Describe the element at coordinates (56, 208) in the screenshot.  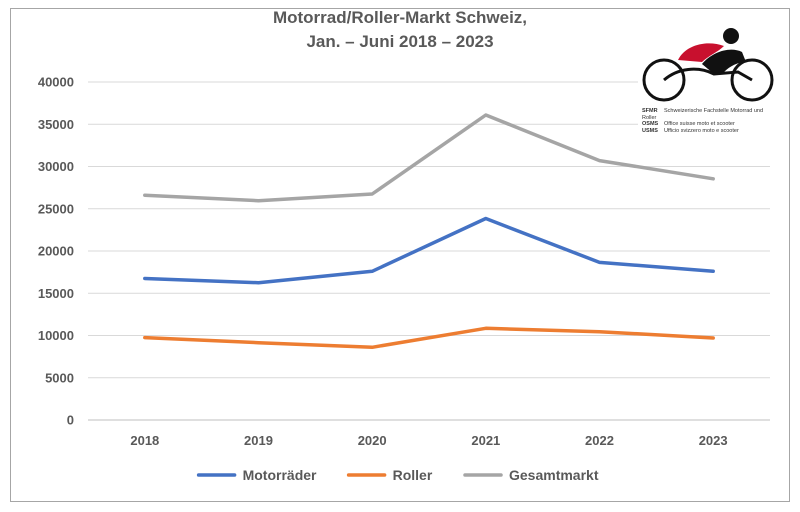
I see `y-tick-label: 25000` at that location.